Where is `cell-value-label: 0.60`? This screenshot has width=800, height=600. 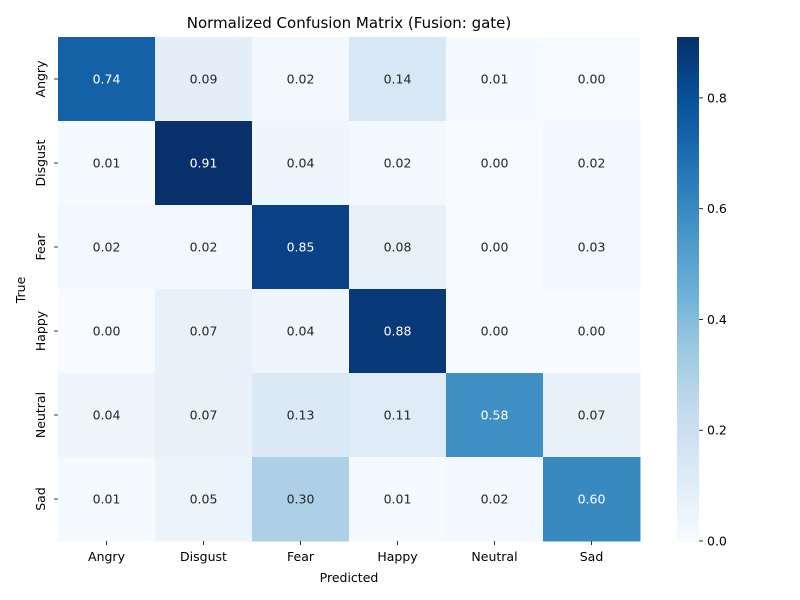
cell-value-label: 0.60 is located at coordinates (592, 499).